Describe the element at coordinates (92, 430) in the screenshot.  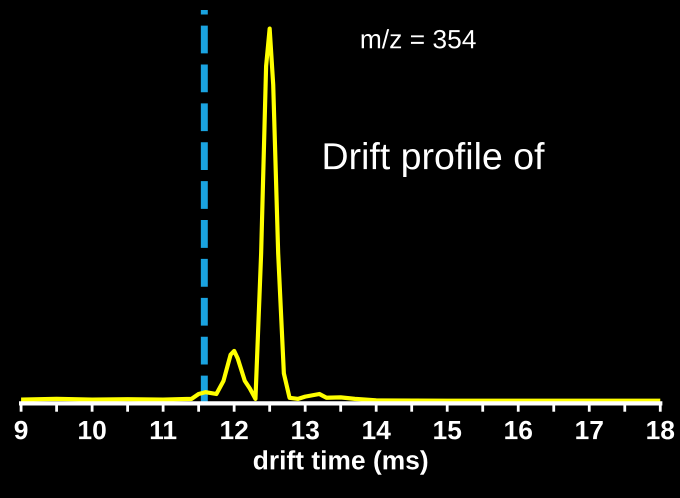
I see `x-tick-label: 10` at that location.